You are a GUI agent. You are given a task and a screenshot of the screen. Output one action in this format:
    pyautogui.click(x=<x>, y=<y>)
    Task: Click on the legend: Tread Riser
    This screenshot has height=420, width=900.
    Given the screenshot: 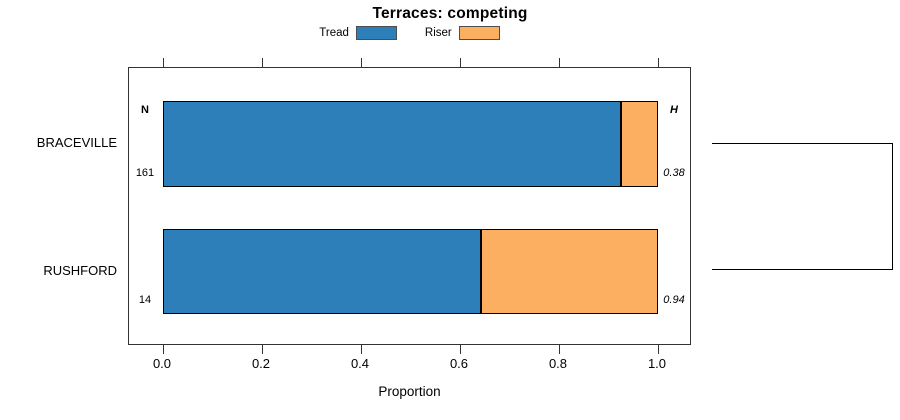 What is the action you would take?
    pyautogui.click(x=409, y=33)
    